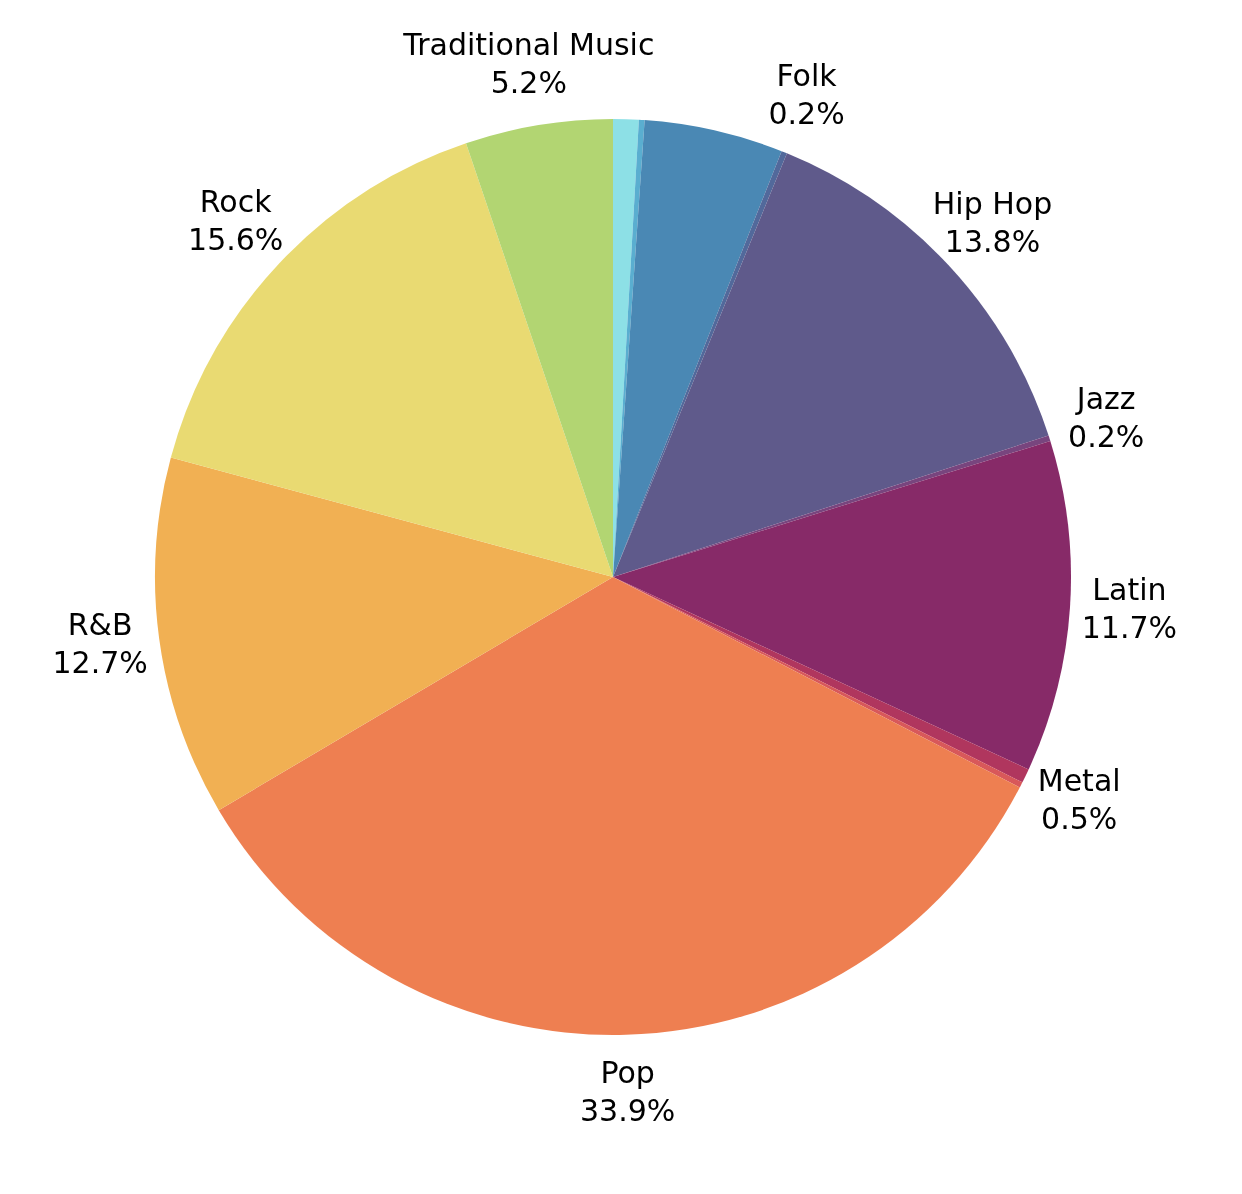 This screenshot has height=1194, width=1242. What do you see at coordinates (992, 241) in the screenshot?
I see `data-label: 13.8%` at bounding box center [992, 241].